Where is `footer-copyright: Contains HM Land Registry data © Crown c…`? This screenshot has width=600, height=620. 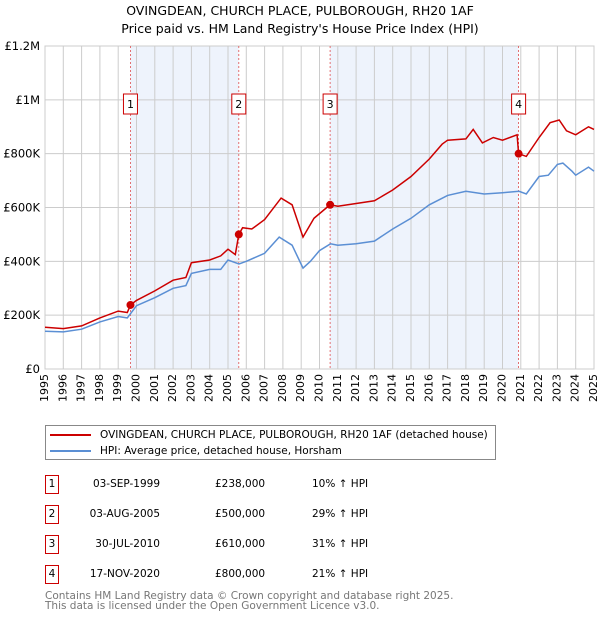 footer-copyright: Contains HM Land Registry data © Crown c… is located at coordinates (249, 596).